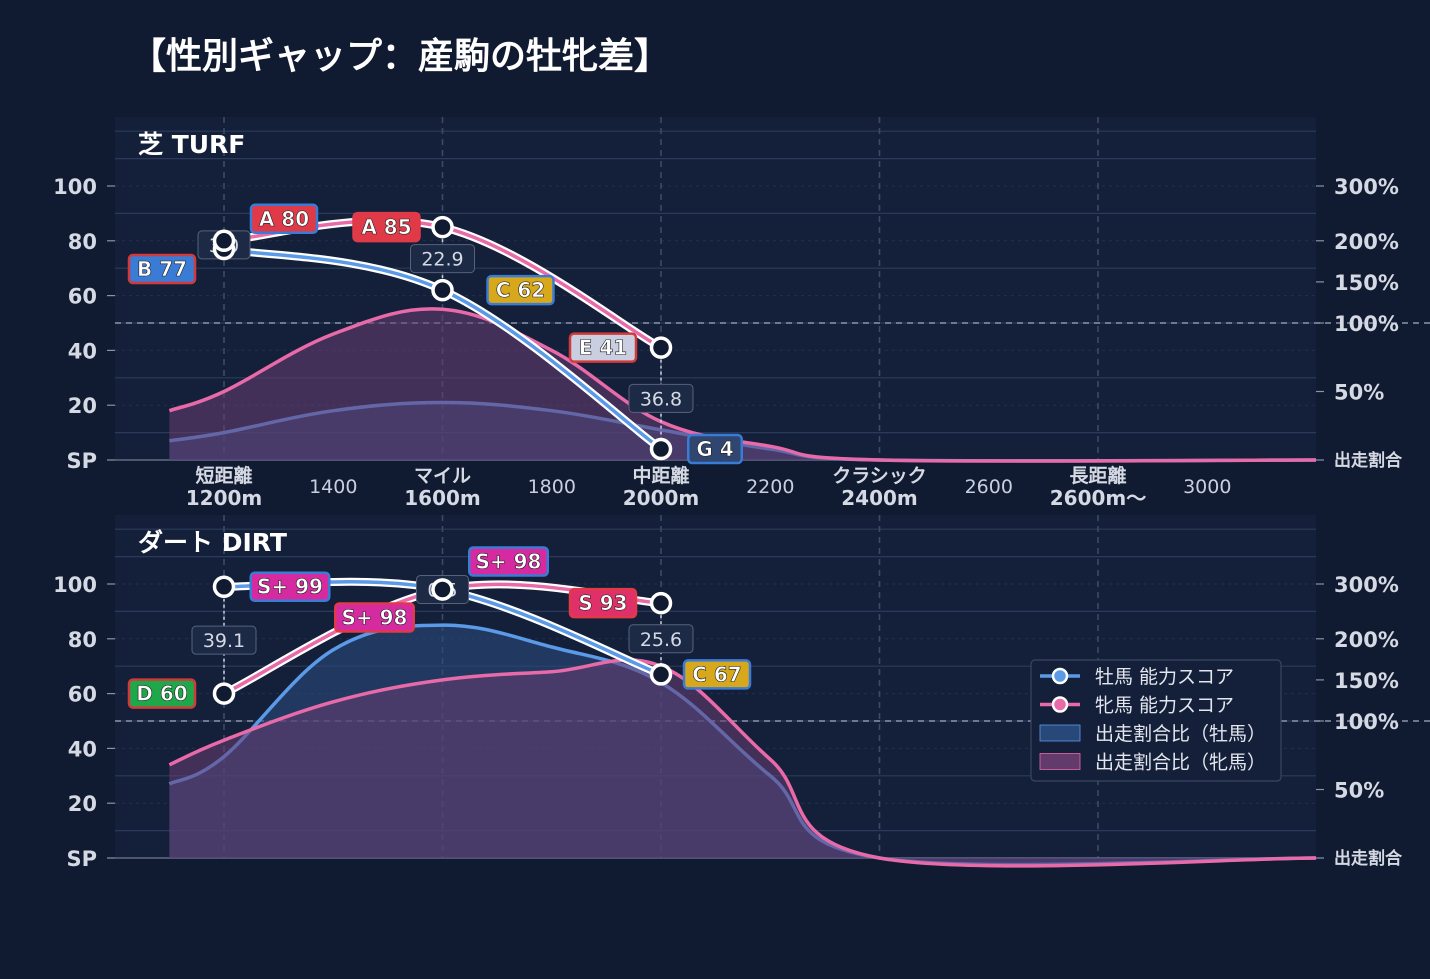 This screenshot has width=1430, height=979. Describe the element at coordinates (770, 487) in the screenshot. I see `x-tick-label: 2200` at that location.